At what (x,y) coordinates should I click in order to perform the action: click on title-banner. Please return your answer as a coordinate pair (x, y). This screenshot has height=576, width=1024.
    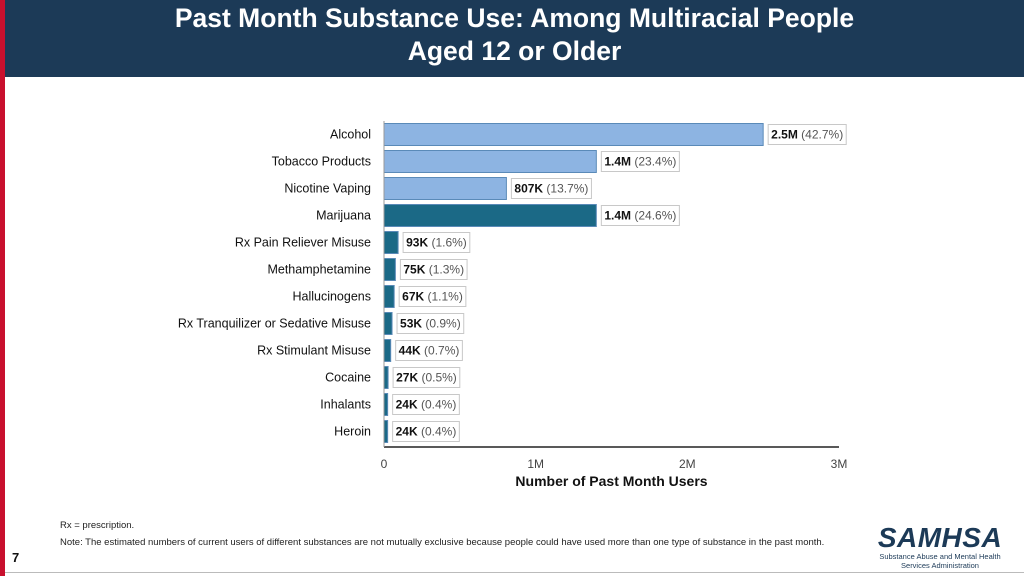
    Looking at the image, I should click on (514, 38).